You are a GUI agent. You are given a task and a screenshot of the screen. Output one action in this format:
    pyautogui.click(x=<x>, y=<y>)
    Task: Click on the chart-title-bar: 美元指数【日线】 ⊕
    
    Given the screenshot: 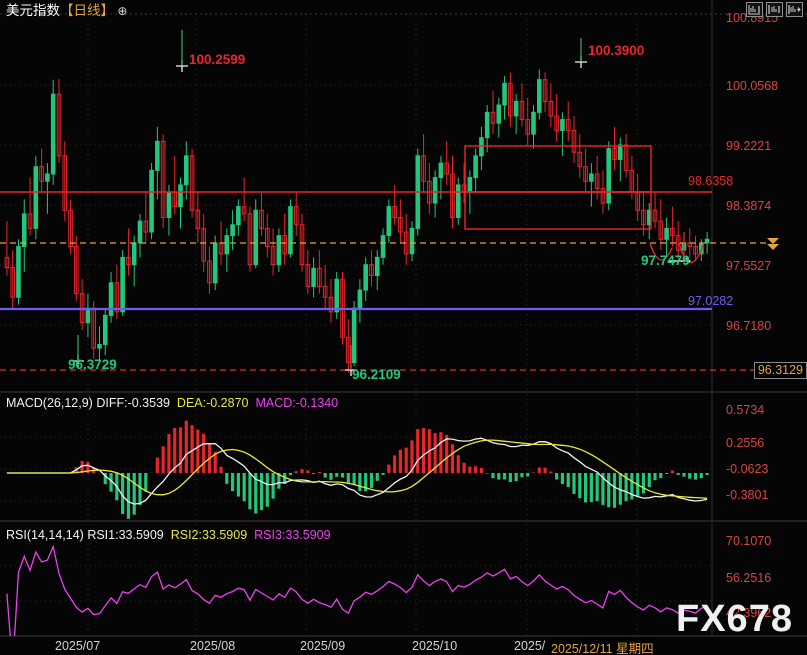 What is the action you would take?
    pyautogui.click(x=66, y=11)
    